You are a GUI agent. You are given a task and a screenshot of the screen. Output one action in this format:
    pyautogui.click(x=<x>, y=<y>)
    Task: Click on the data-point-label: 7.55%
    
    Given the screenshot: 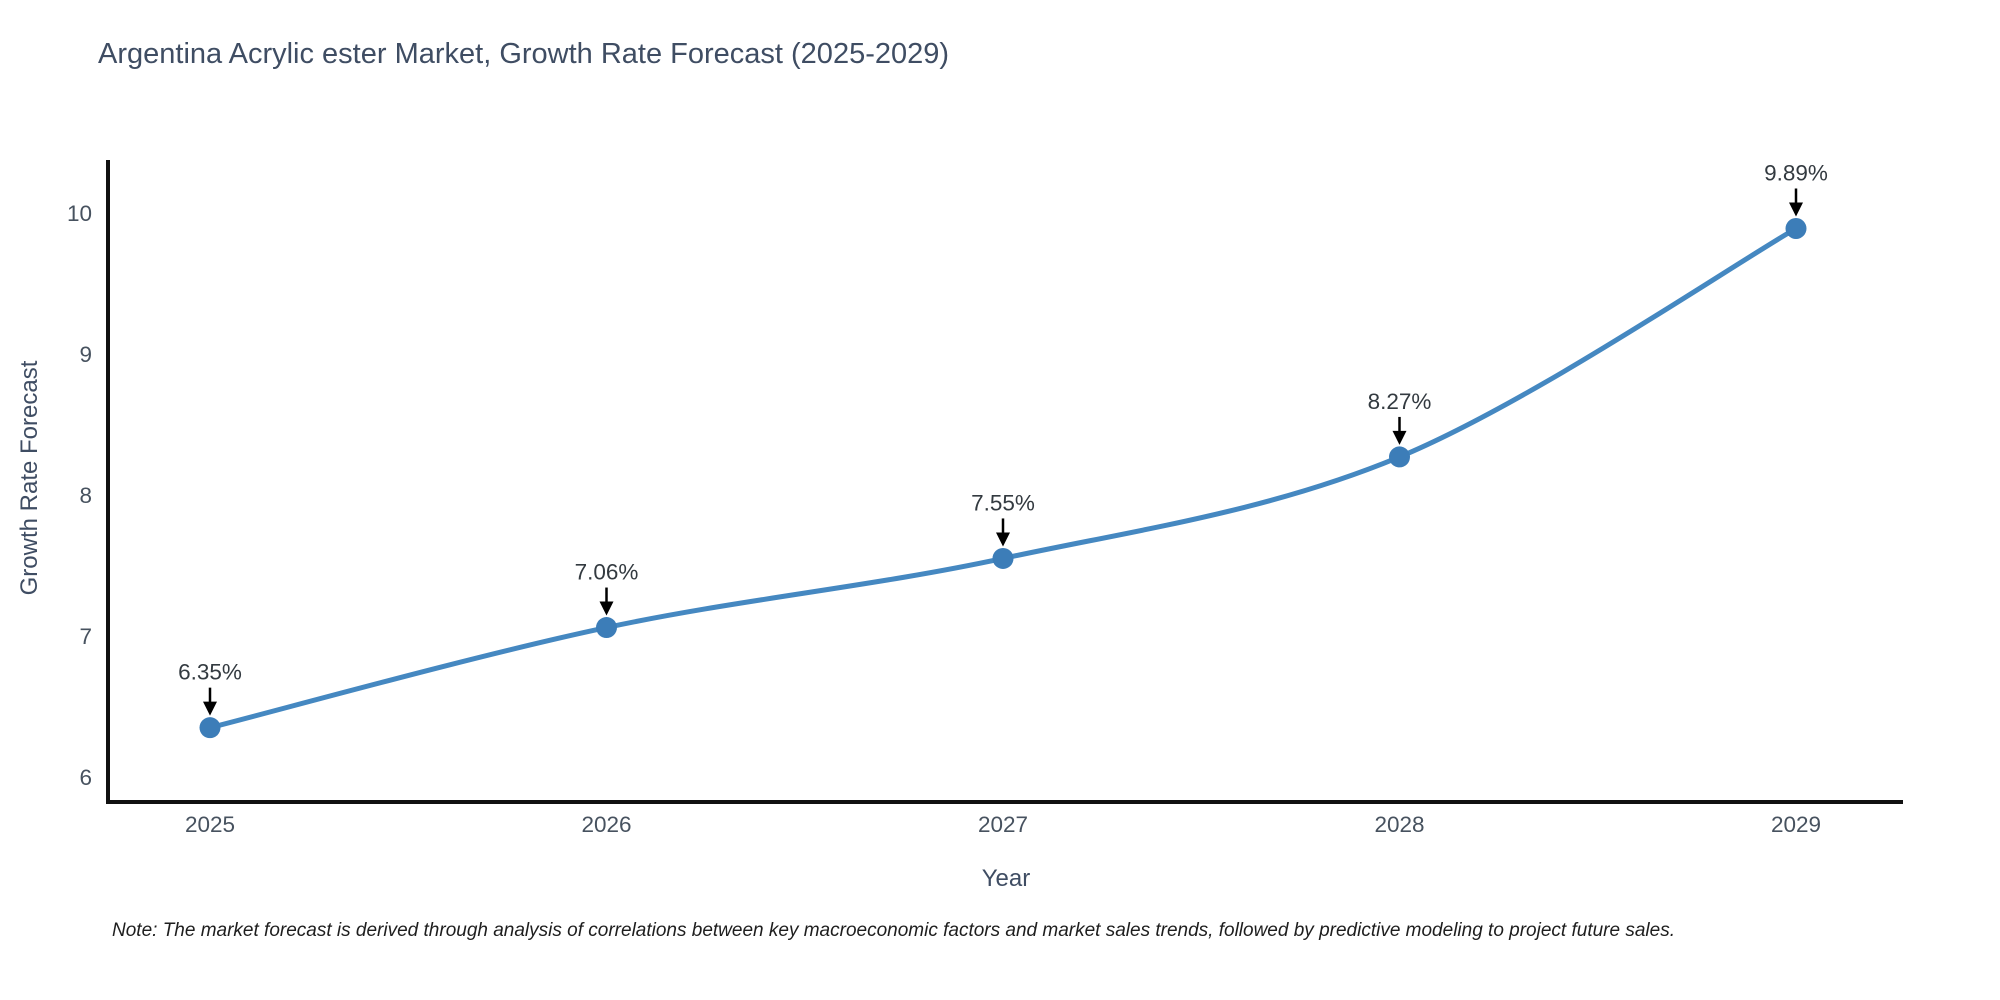 What is the action you would take?
    pyautogui.click(x=1003, y=502)
    